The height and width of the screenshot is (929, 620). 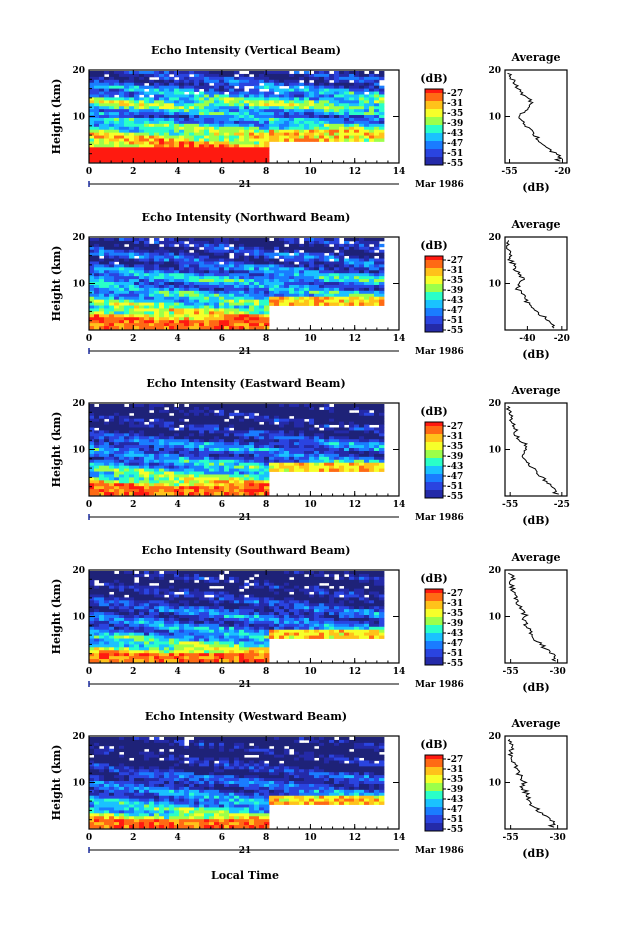 What do you see at coordinates (266, 339) in the screenshot?
I see `x-tick-label: 8` at bounding box center [266, 339].